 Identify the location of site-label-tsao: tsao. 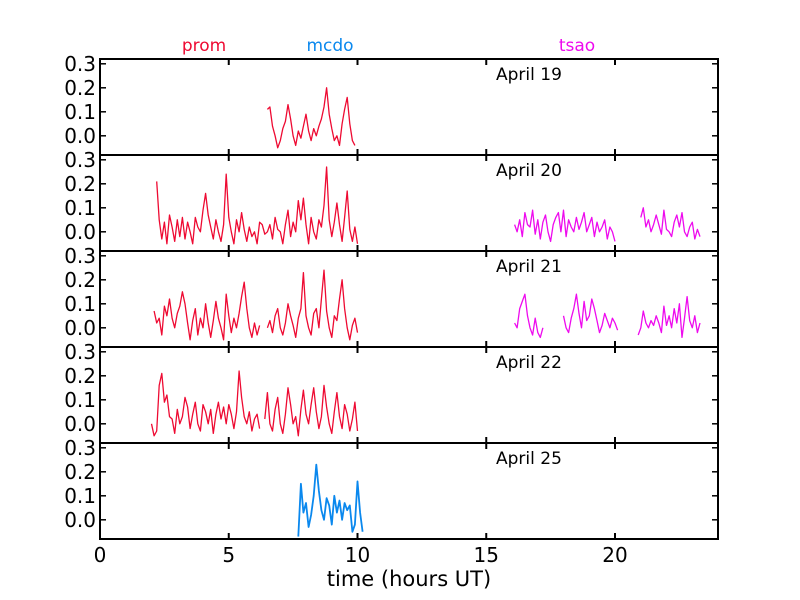
(577, 46).